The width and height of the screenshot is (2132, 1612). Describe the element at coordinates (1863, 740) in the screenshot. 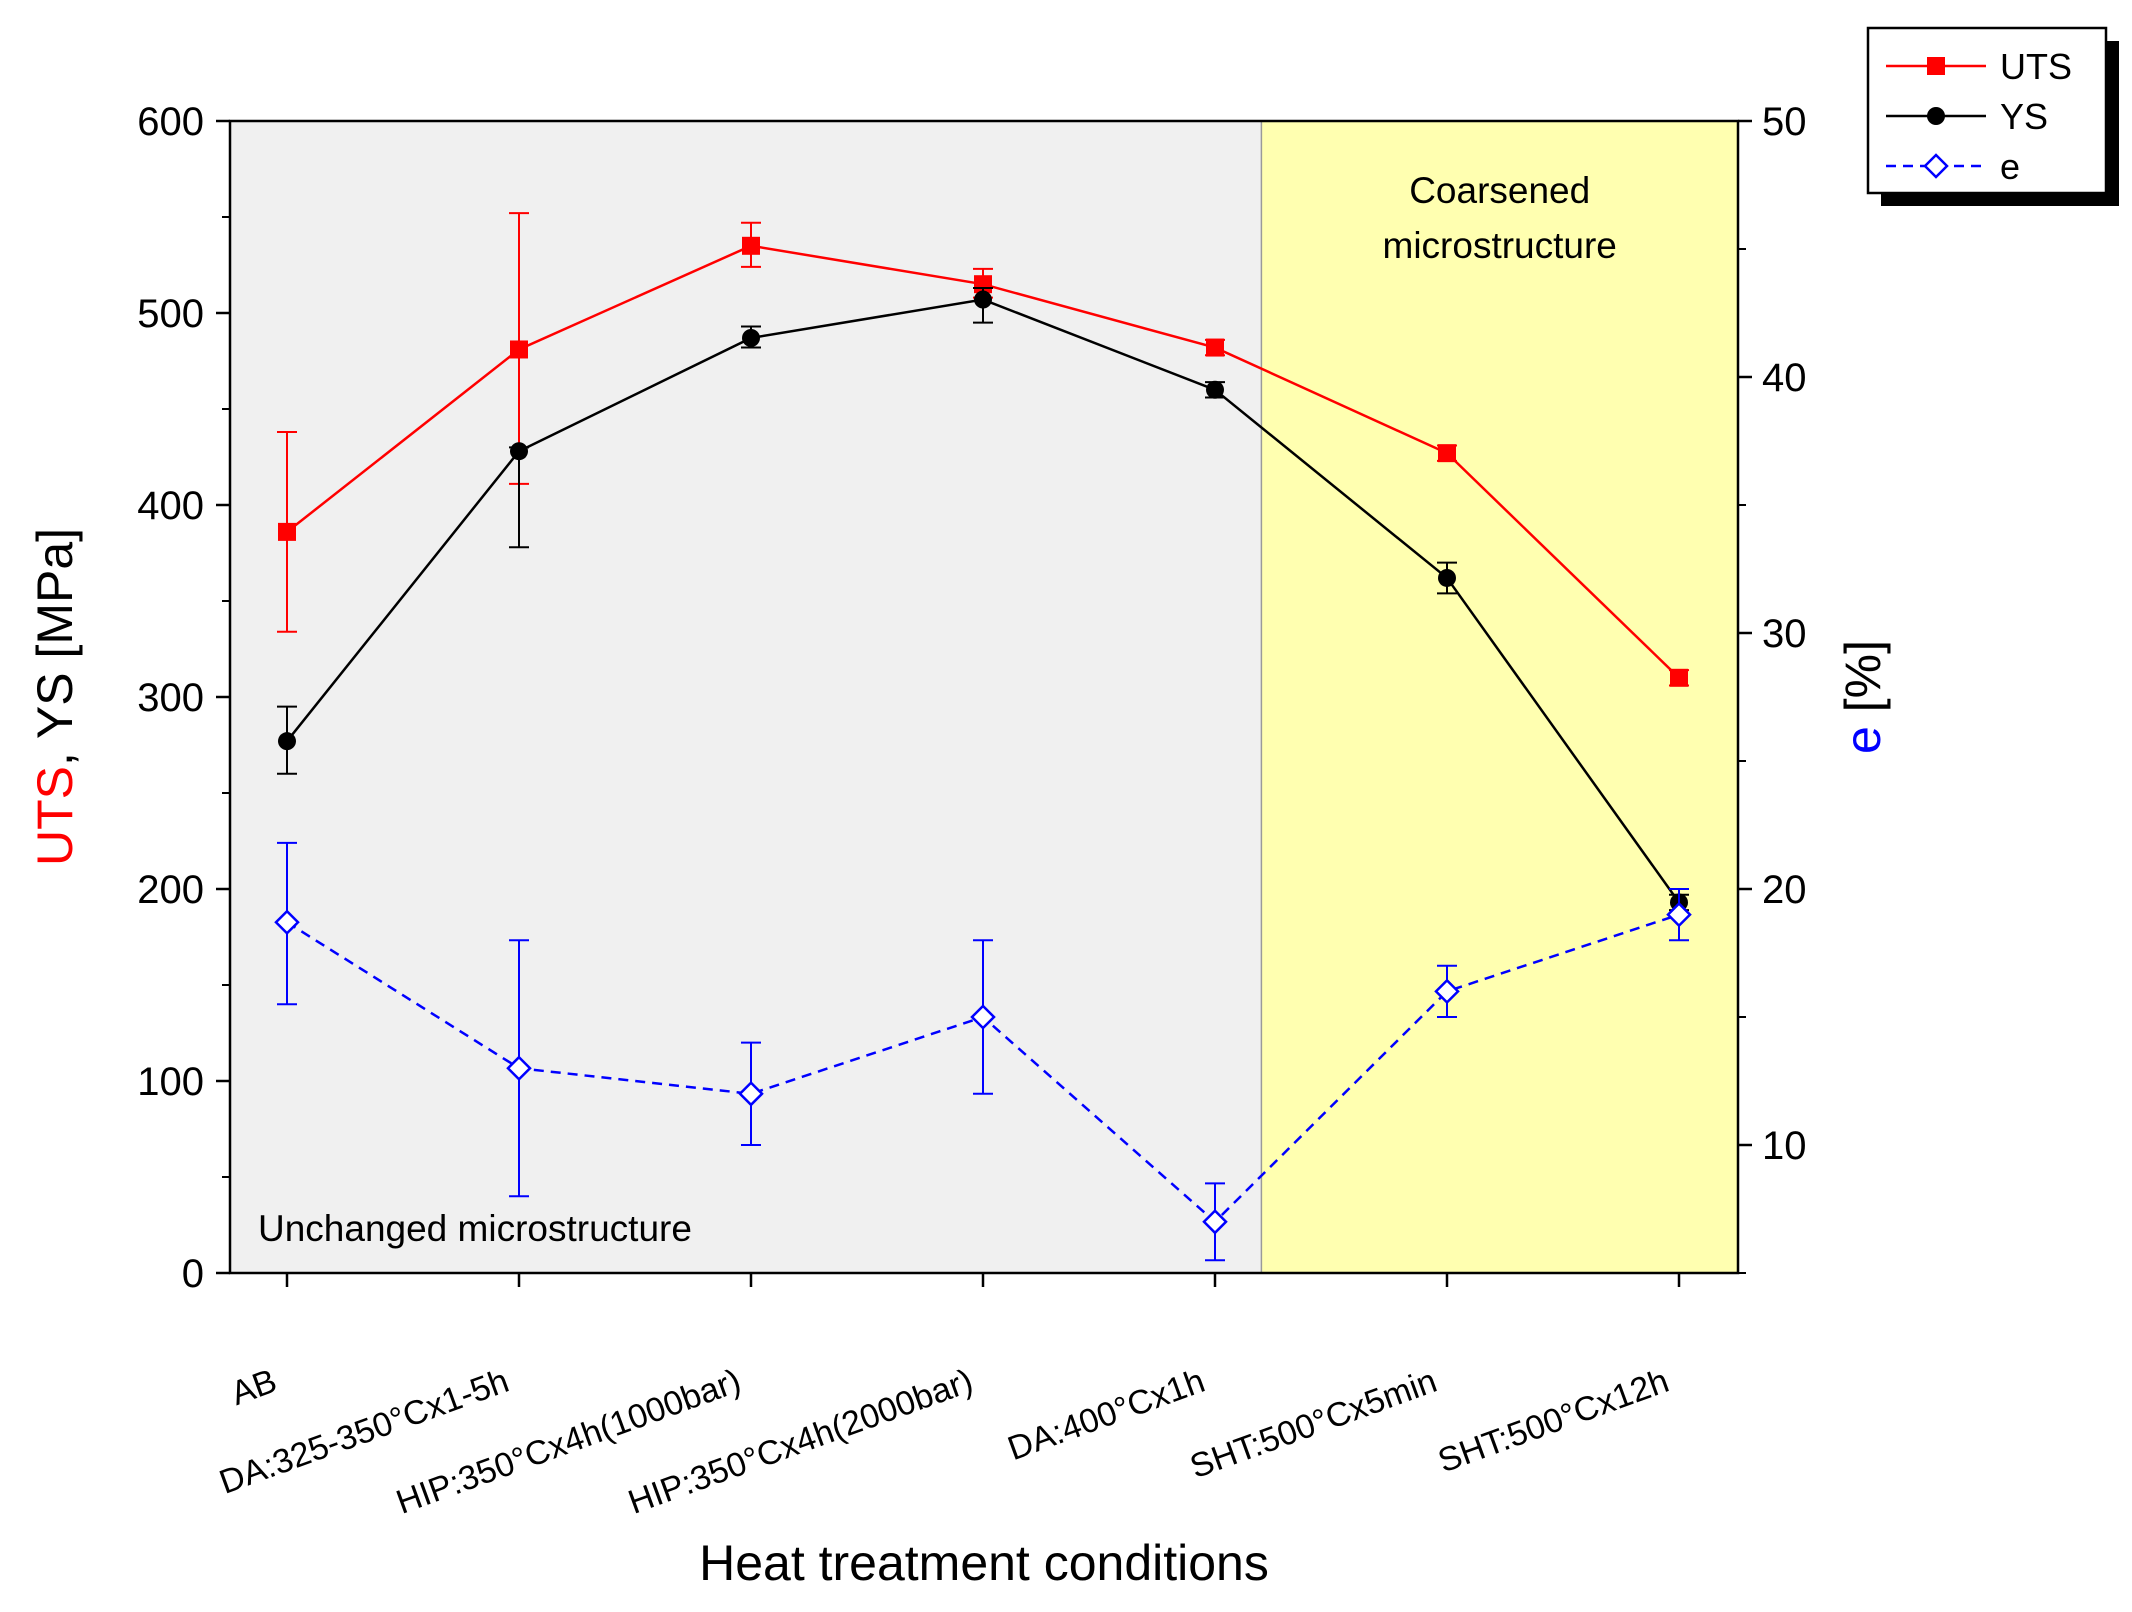

I see `right-axis-title-part: e` at that location.